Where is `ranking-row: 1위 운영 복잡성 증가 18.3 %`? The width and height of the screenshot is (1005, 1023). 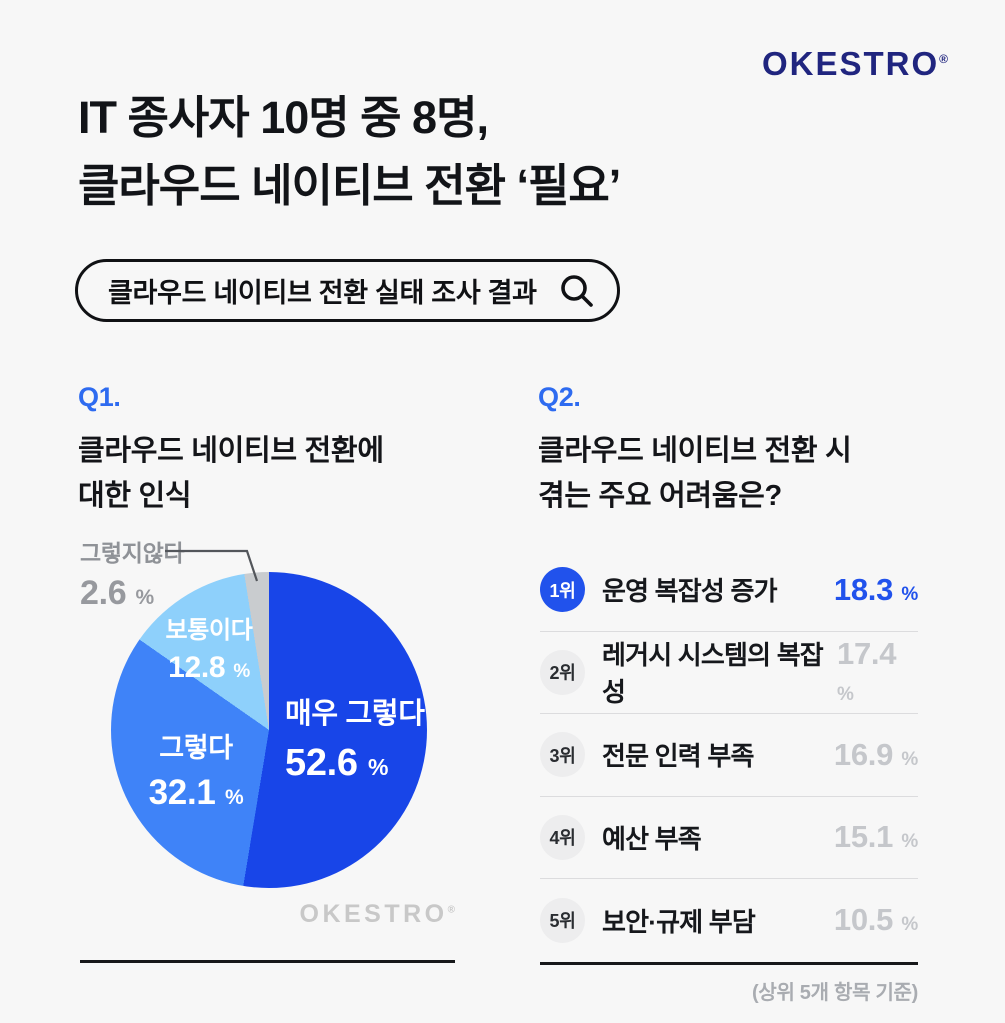 ranking-row: 1위 운영 복잡성 증가 18.3 % is located at coordinates (729, 590).